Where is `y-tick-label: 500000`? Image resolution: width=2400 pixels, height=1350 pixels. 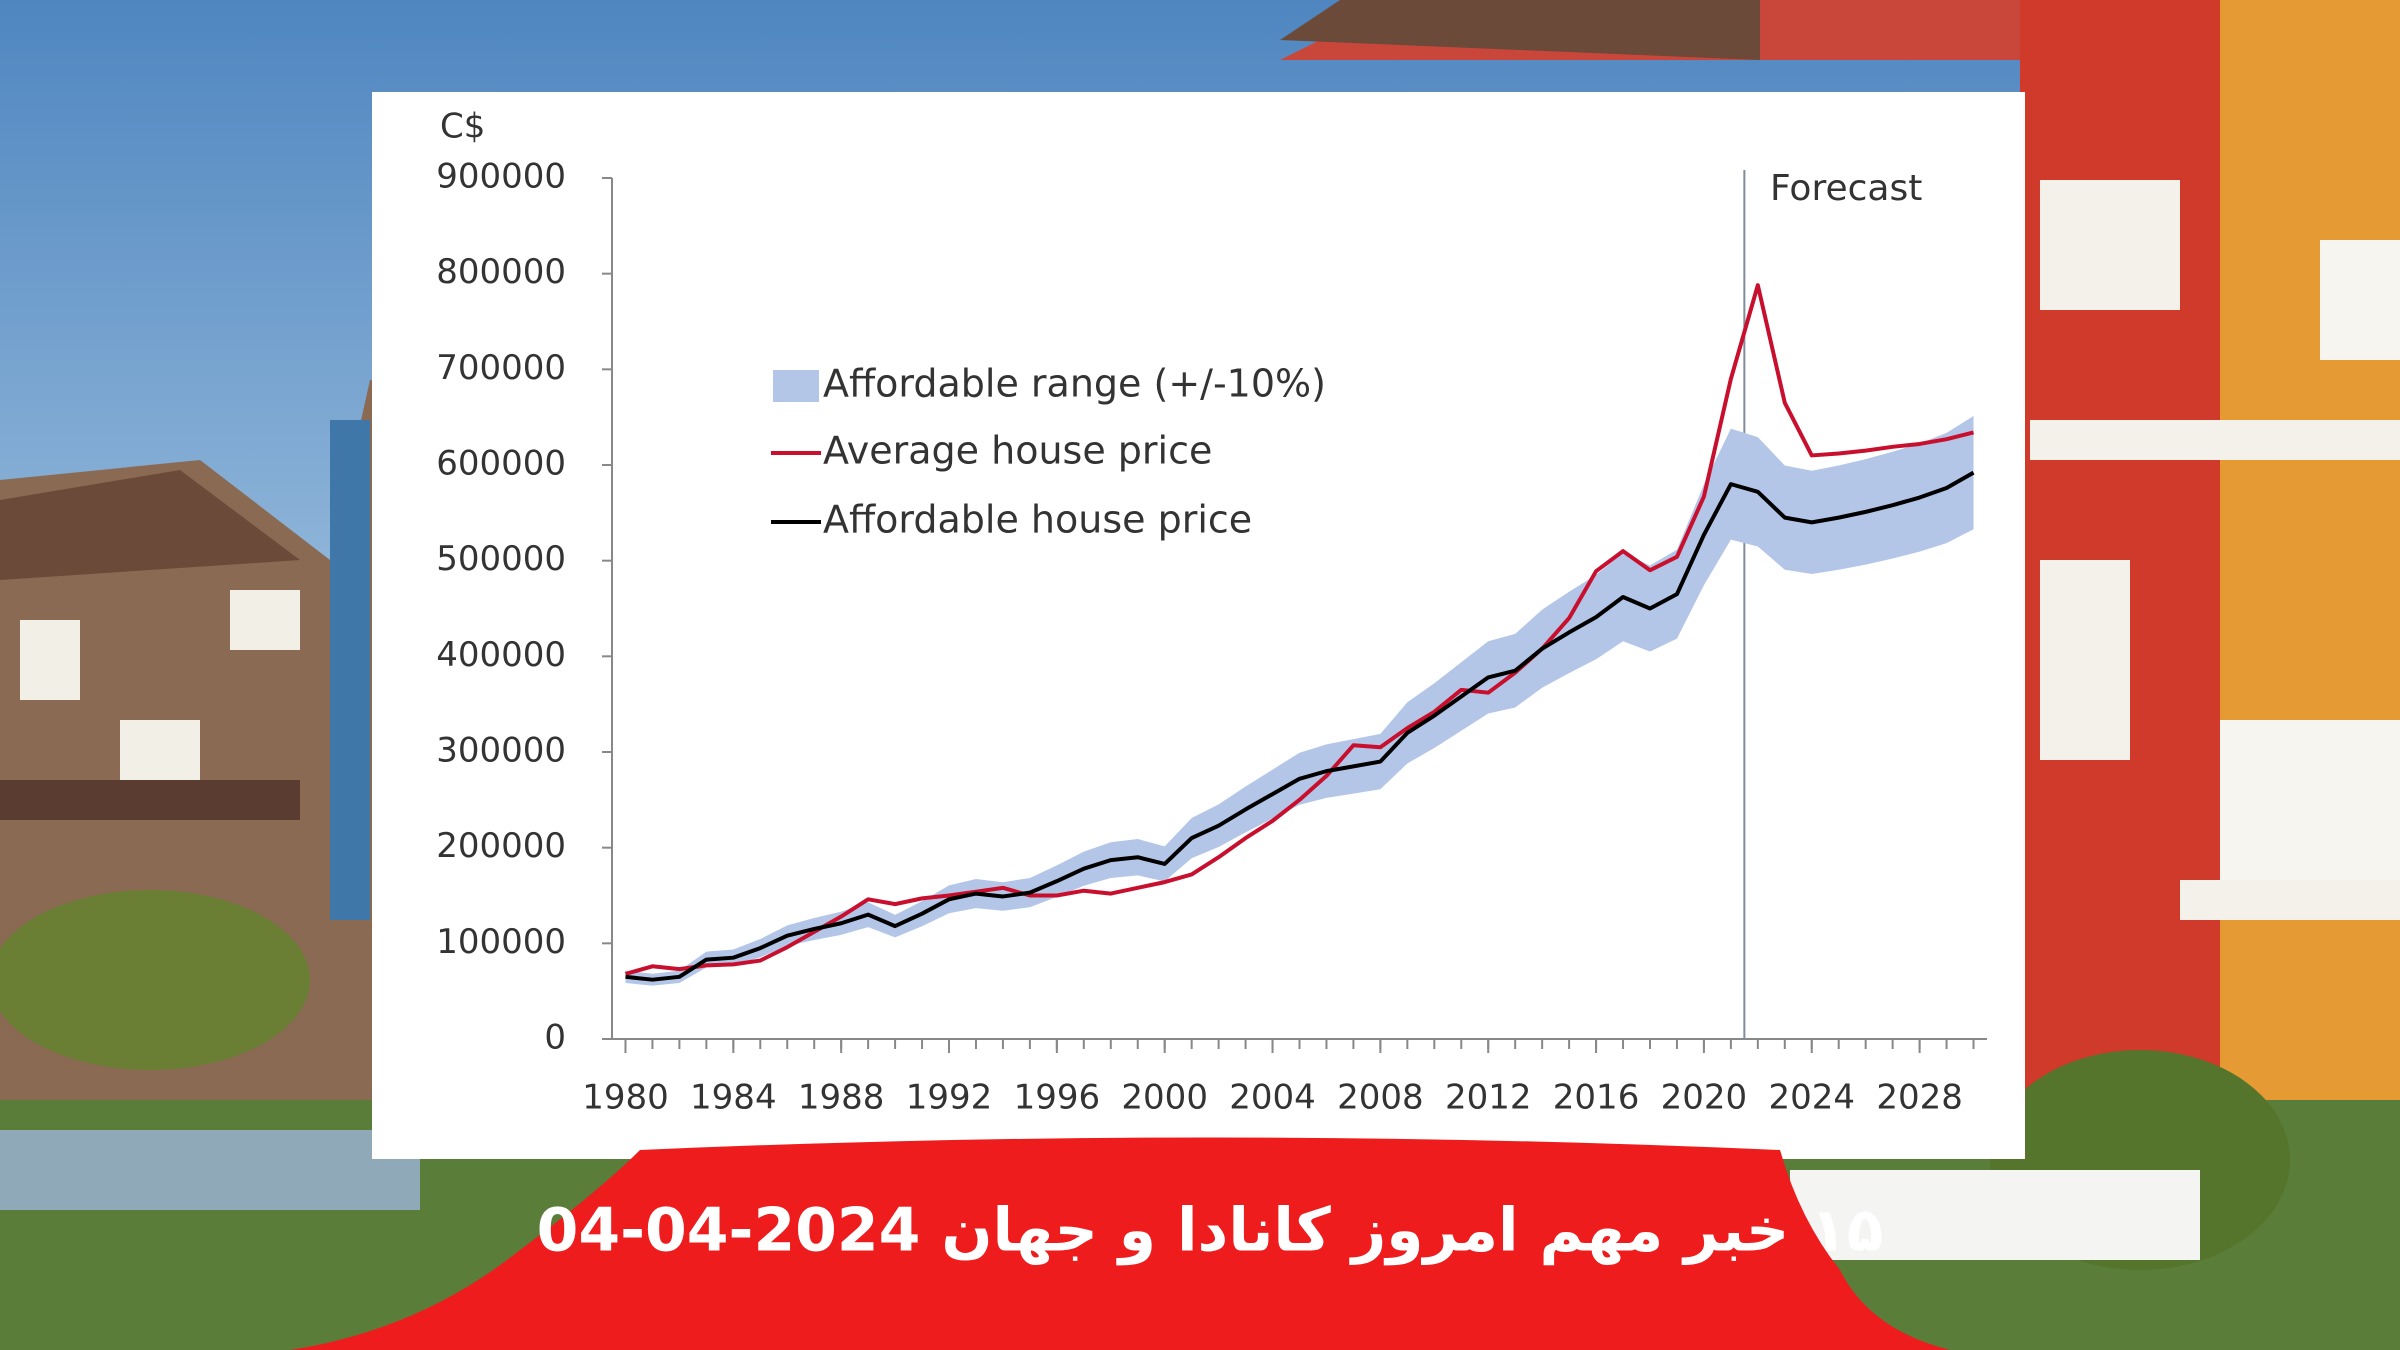 y-tick-label: 500000 is located at coordinates (501, 559).